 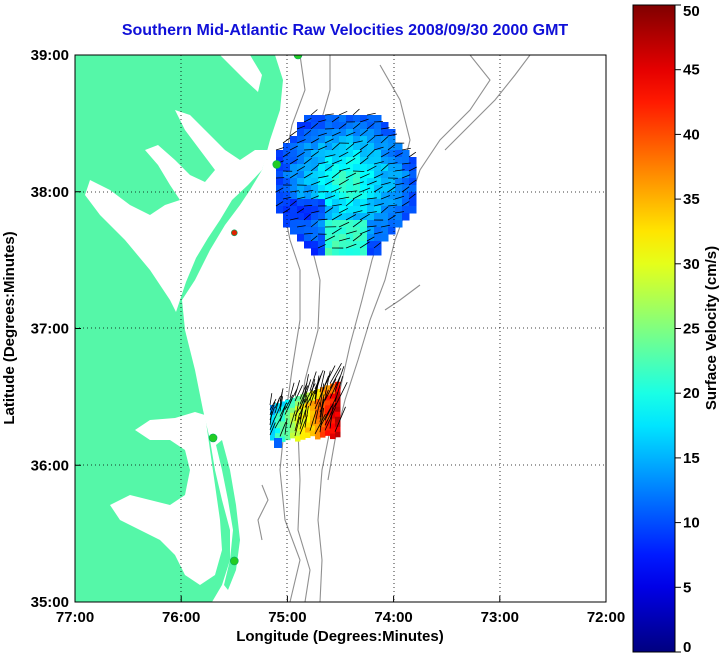 What do you see at coordinates (50, 465) in the screenshot?
I see `y-tick-label: 36:00` at bounding box center [50, 465].